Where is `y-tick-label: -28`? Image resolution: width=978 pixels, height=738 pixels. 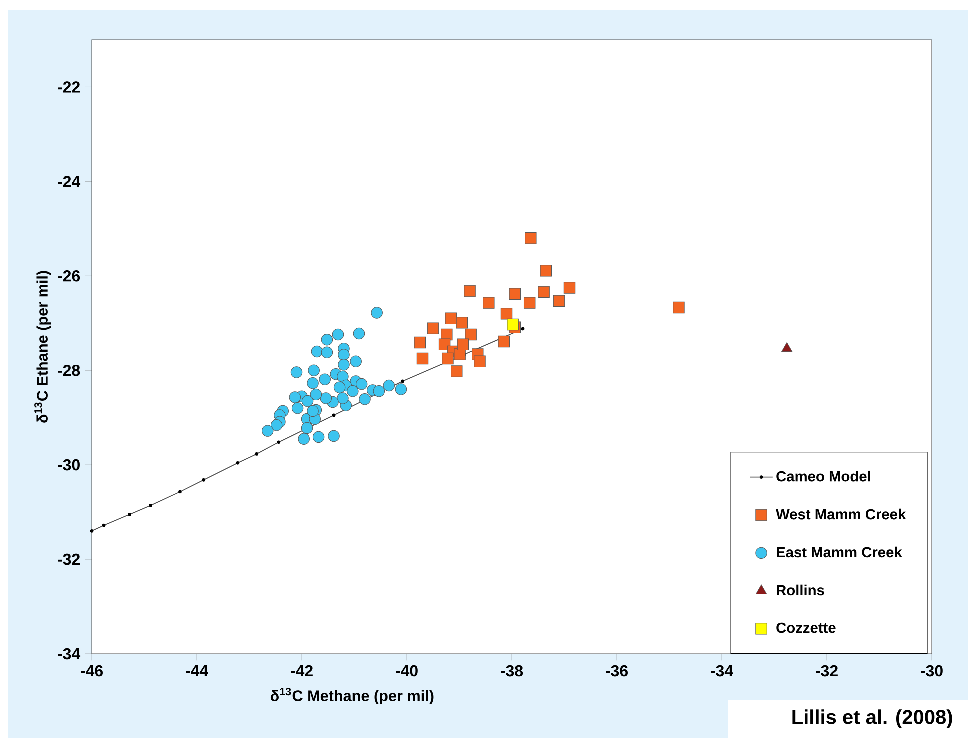 y-tick-label: -28 is located at coordinates (69, 370).